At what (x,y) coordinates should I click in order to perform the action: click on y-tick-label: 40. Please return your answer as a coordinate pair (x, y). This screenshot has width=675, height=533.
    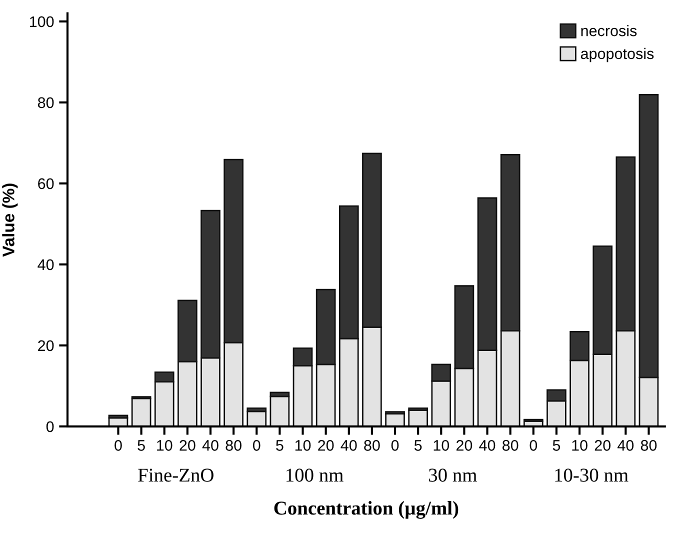
    Looking at the image, I should click on (46, 264).